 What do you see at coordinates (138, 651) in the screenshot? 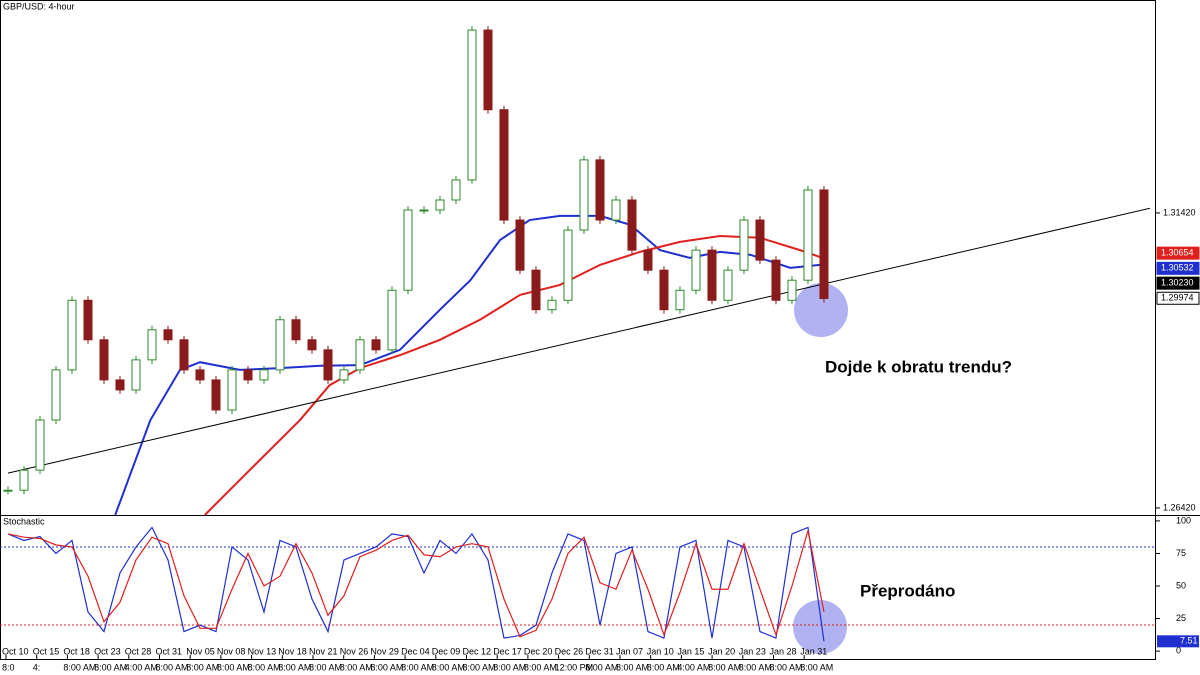
I see `x-tick-label: Oct 28` at bounding box center [138, 651].